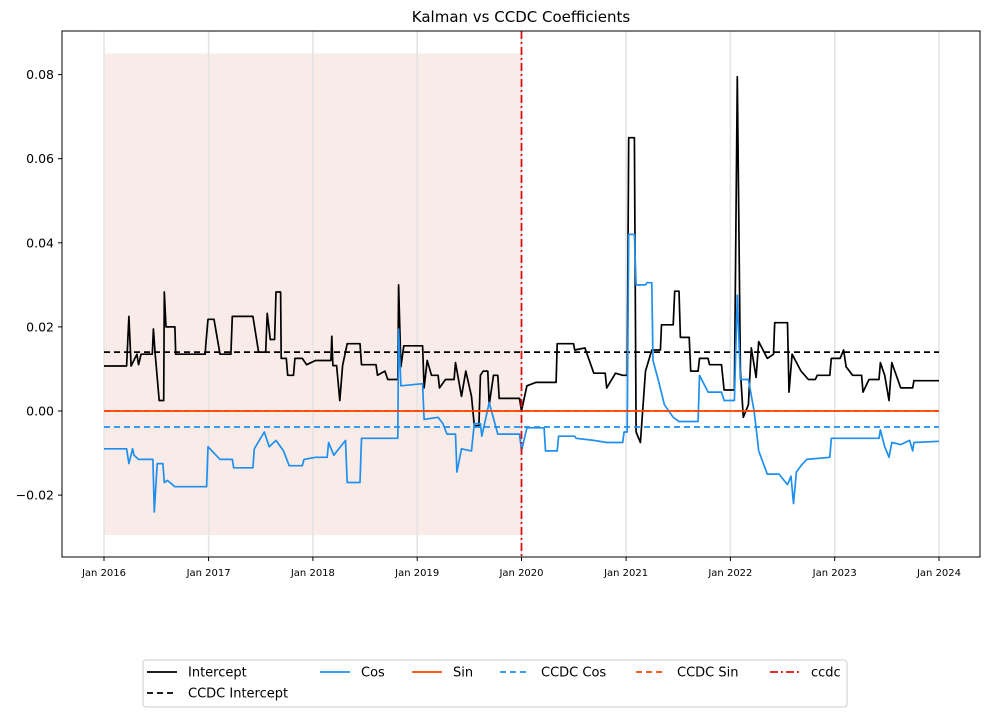 This screenshot has width=990, height=717. Describe the element at coordinates (35, 495) in the screenshot. I see `y-tick-label: −0.02` at that location.